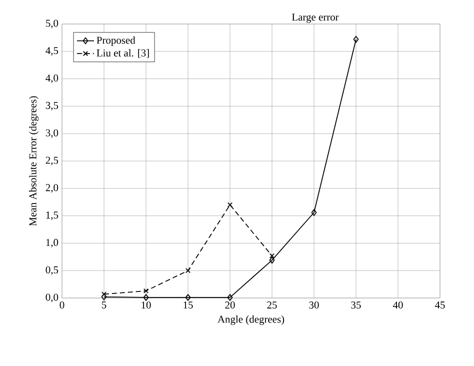  What do you see at coordinates (188, 305) in the screenshot?
I see `x-tick-label: 15` at bounding box center [188, 305].